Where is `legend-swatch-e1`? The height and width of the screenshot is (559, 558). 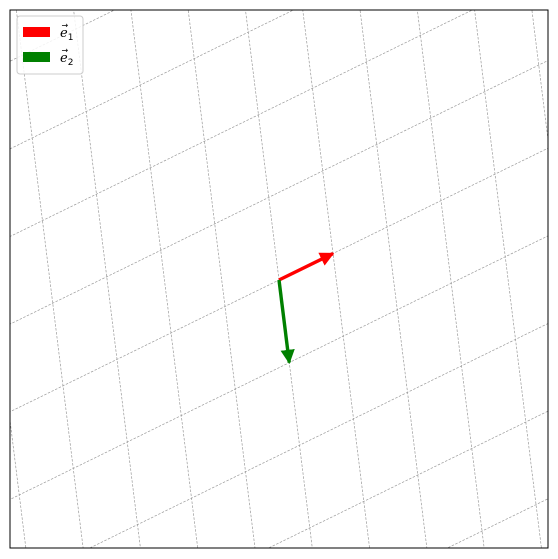
legend-swatch-e1 is located at coordinates (36, 32).